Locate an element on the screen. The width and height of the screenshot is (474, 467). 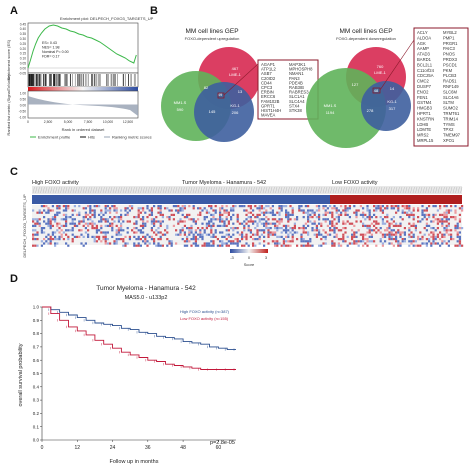
heatmap-header-left: High FOXO activity is located at coordinates (55, 183).